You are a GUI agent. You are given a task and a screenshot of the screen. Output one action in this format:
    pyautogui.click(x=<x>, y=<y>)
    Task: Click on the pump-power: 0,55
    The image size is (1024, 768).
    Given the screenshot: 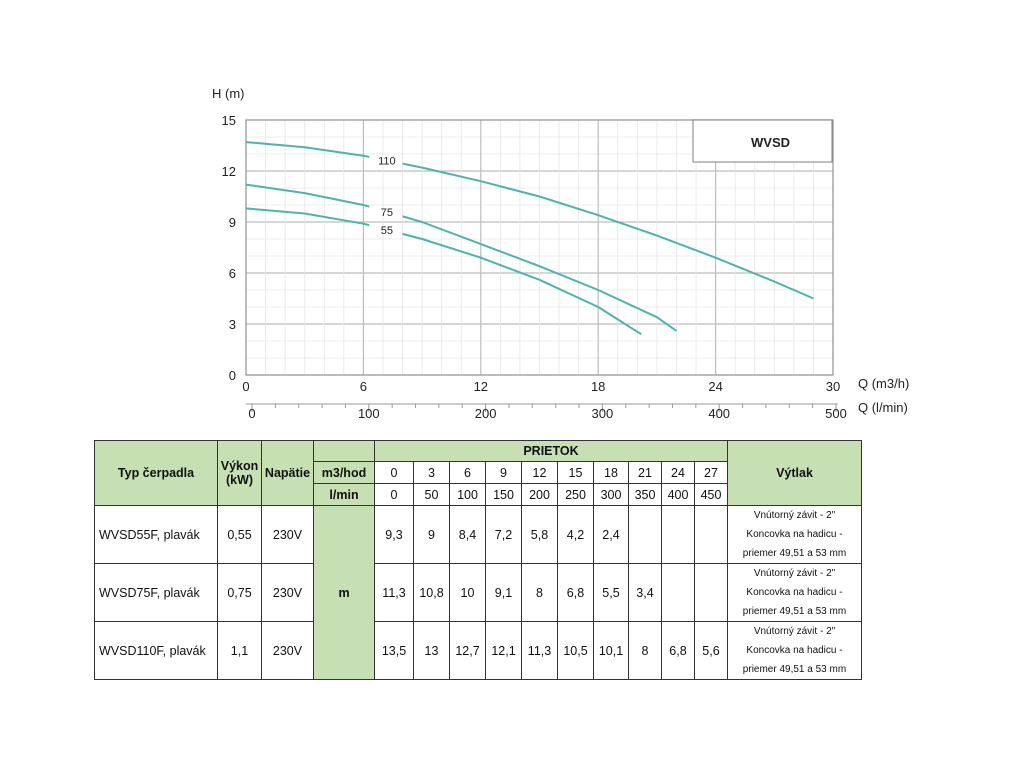 What is the action you would take?
    pyautogui.click(x=239, y=534)
    